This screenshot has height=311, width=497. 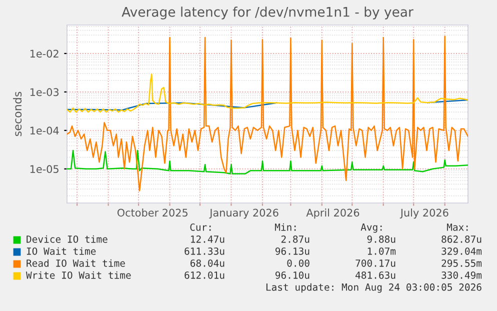 What do you see at coordinates (78, 275) in the screenshot?
I see `legend-label: Write IO Wait time` at bounding box center [78, 275].